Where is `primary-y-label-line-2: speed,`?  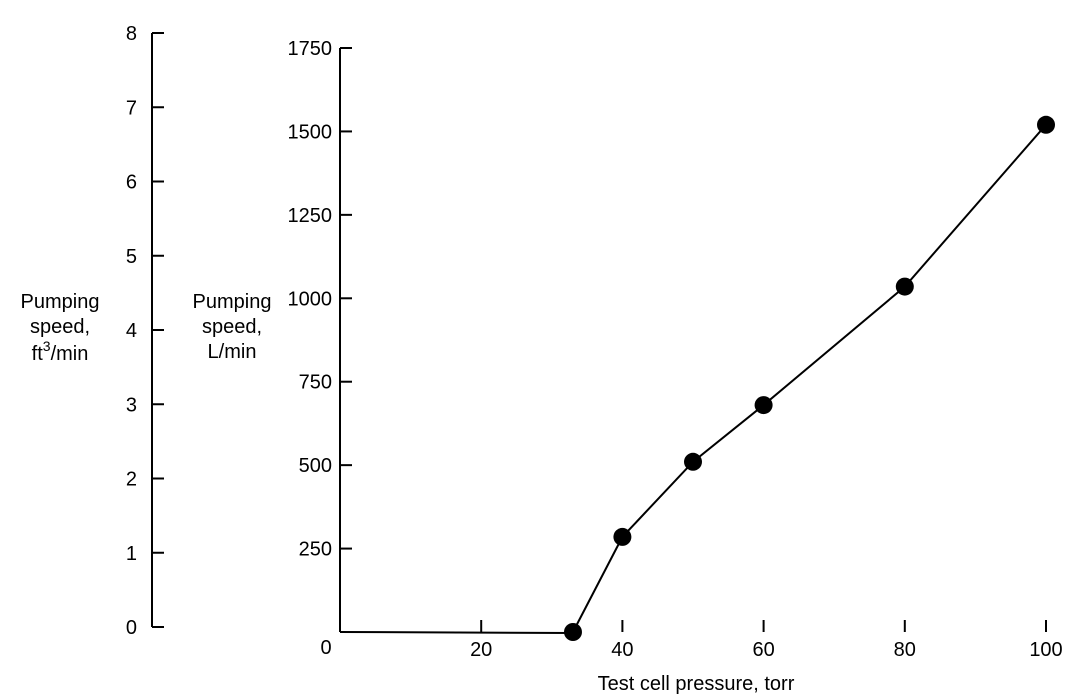 primary-y-label-line-2: speed, is located at coordinates (232, 327).